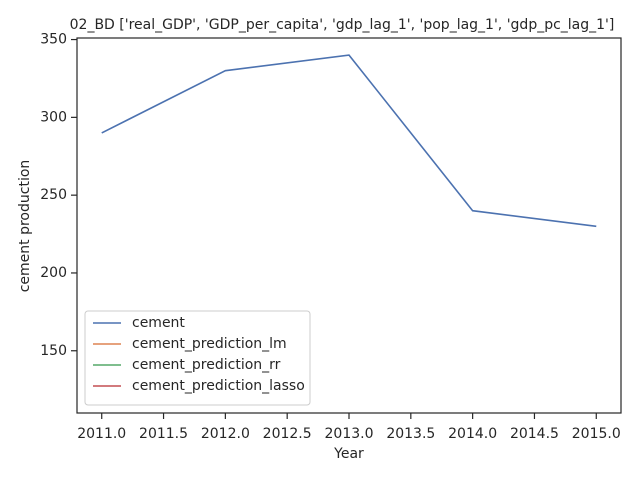  I want to click on legend-label: cement_prediction_rr, so click(206, 365).